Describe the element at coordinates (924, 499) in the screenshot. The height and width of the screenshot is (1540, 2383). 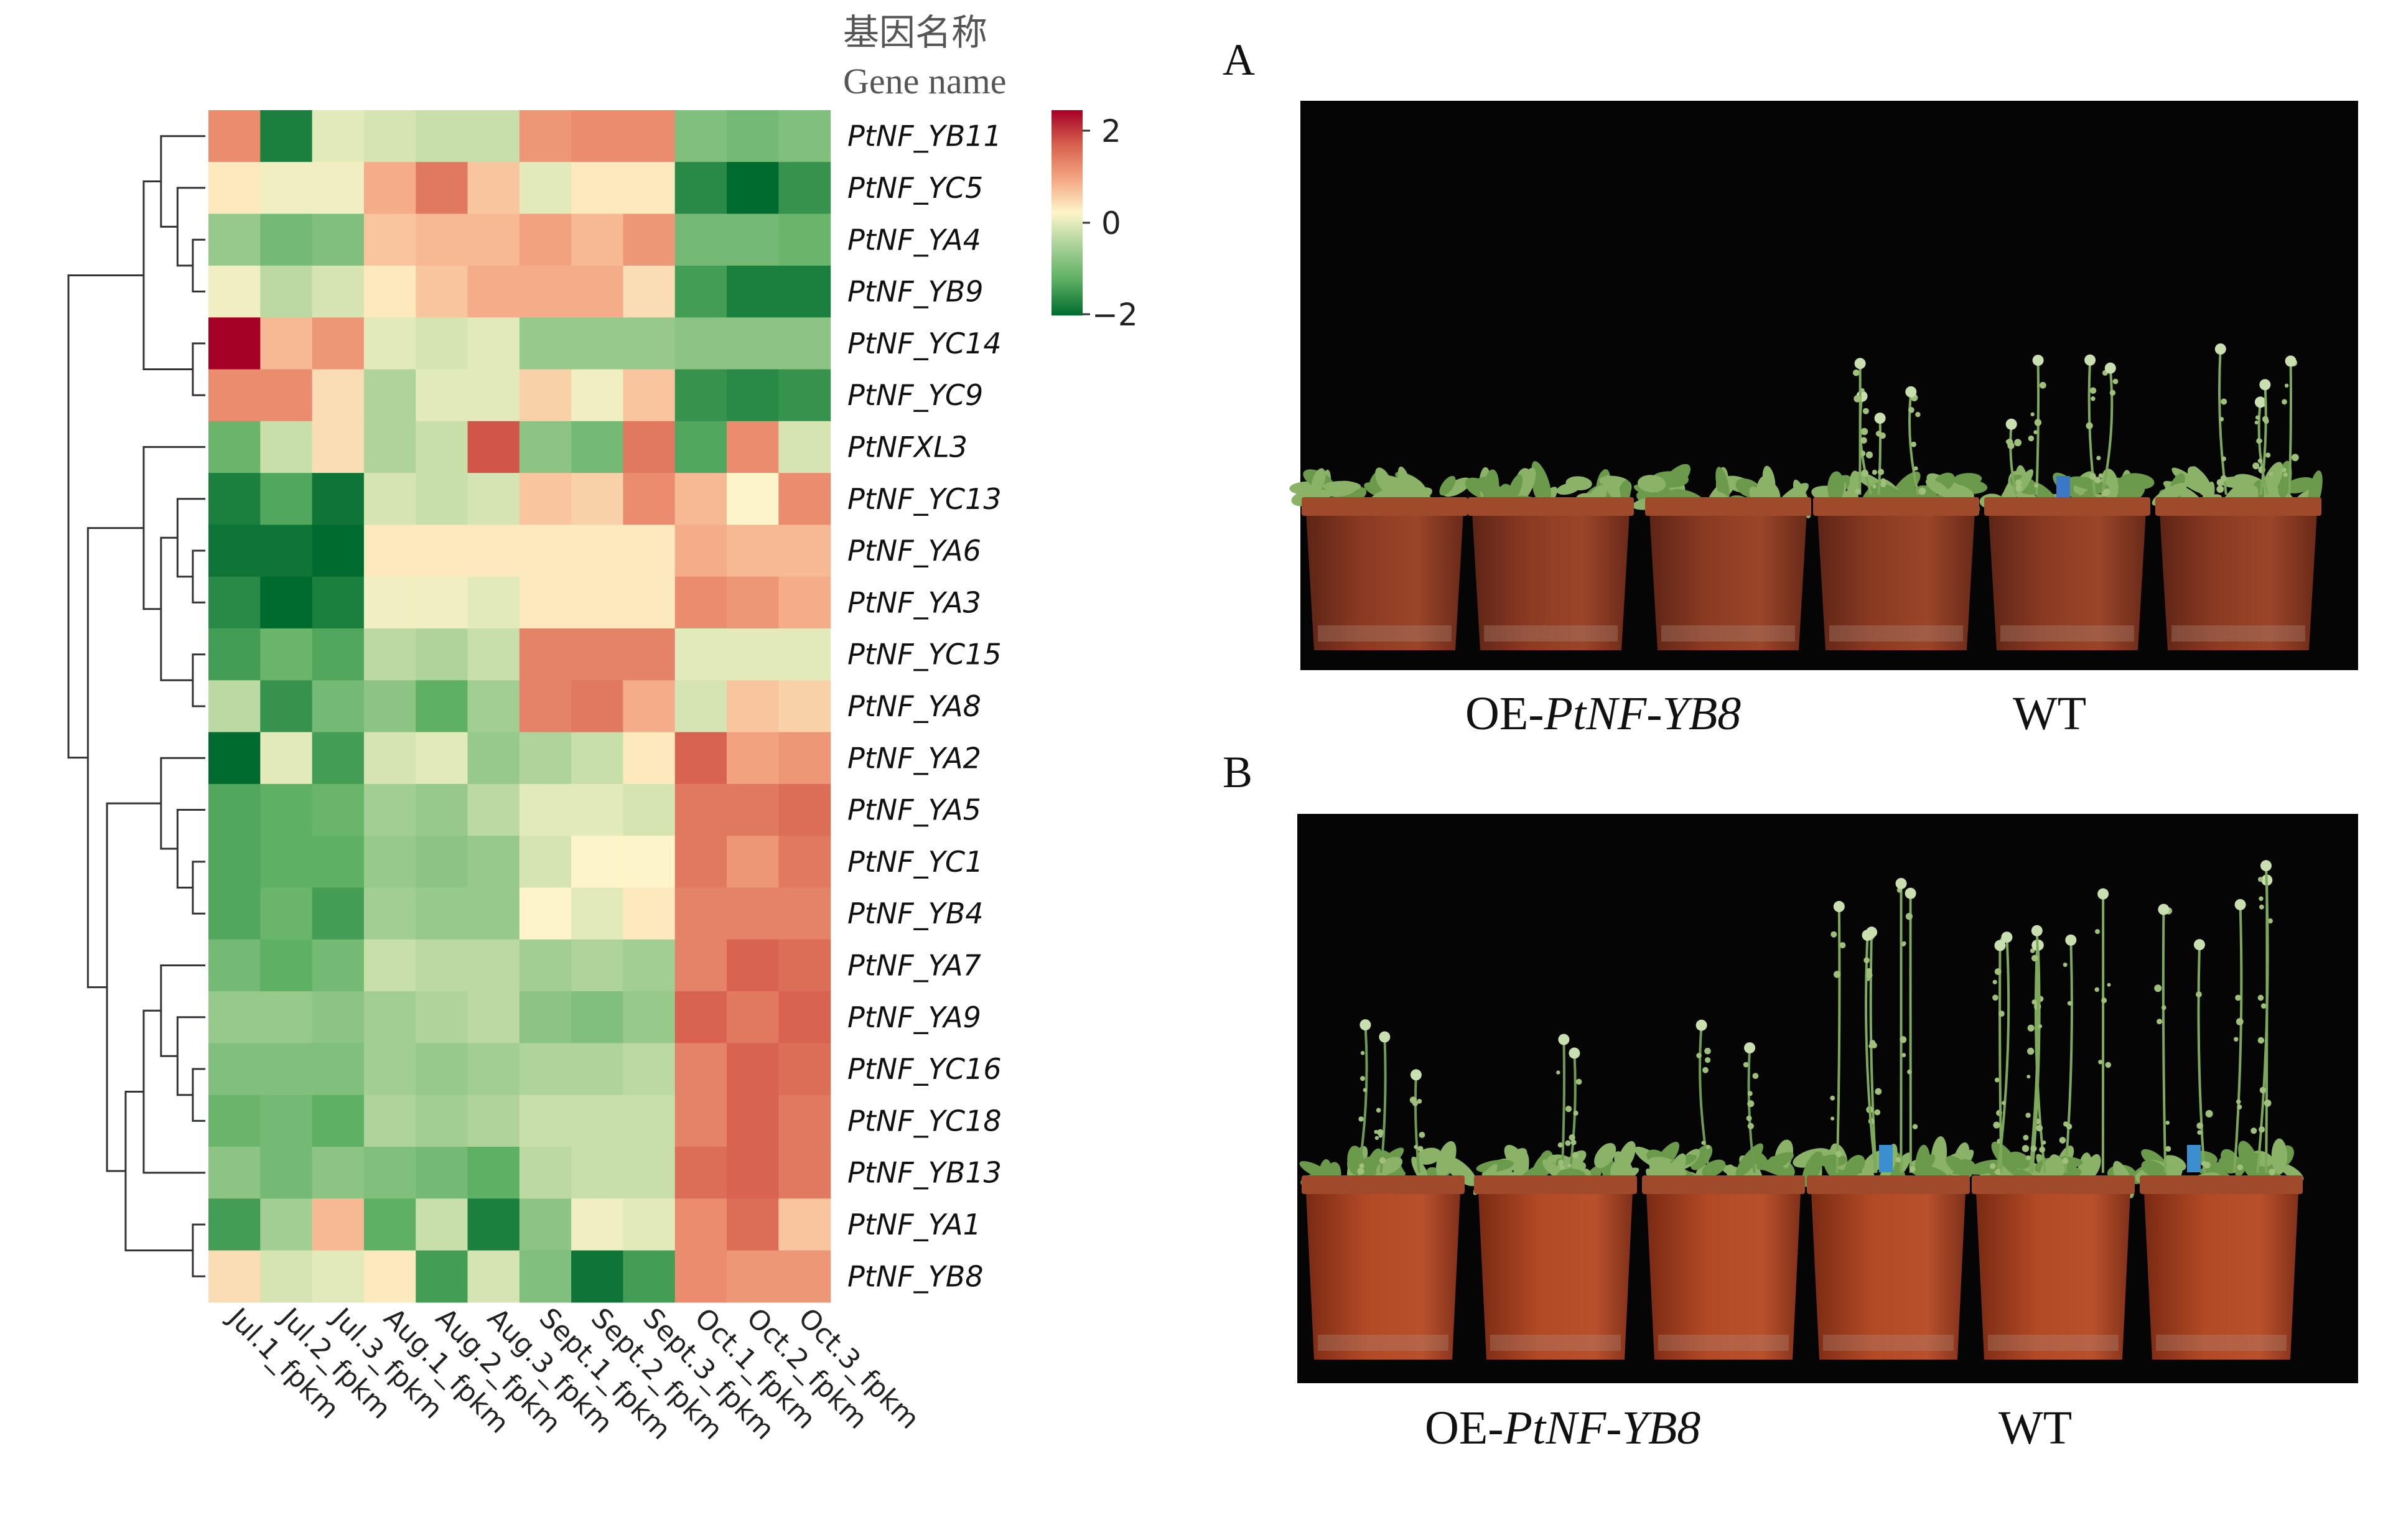
I see `row-label: PtNF_YC13` at that location.